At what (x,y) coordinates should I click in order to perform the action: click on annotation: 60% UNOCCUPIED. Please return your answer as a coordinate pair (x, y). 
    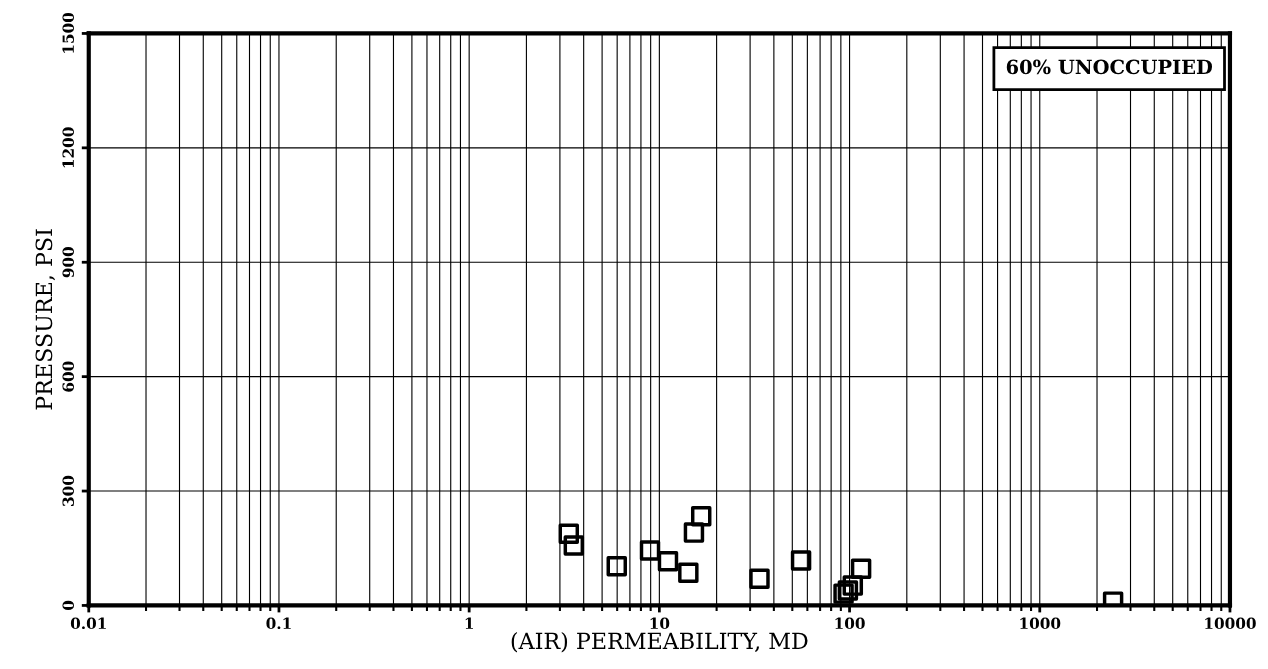
    Looking at the image, I should click on (1109, 67).